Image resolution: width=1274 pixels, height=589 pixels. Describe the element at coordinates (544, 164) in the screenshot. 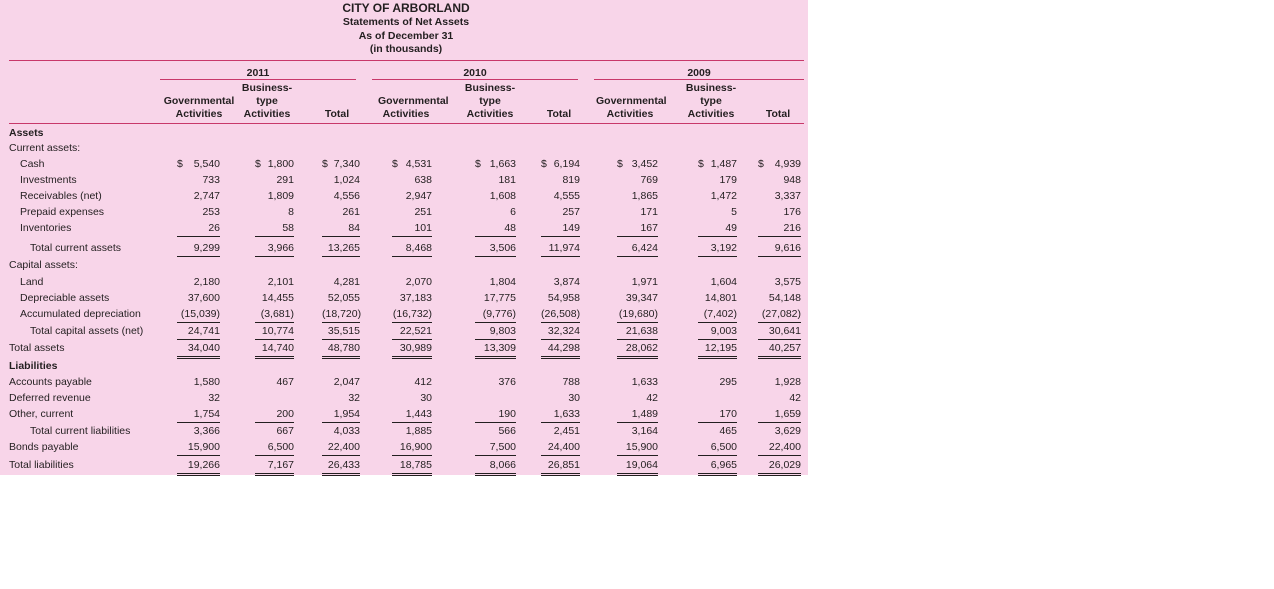

I see `dollar-sign: $` at that location.